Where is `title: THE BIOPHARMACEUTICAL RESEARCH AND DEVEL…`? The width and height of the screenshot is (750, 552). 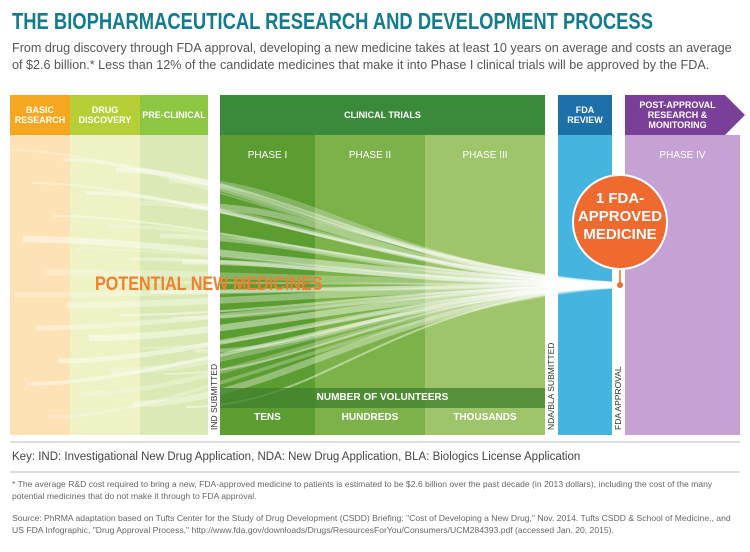
title: THE BIOPHARMACEUTICAL RESEARCH AND DEVEL… is located at coordinates (332, 21).